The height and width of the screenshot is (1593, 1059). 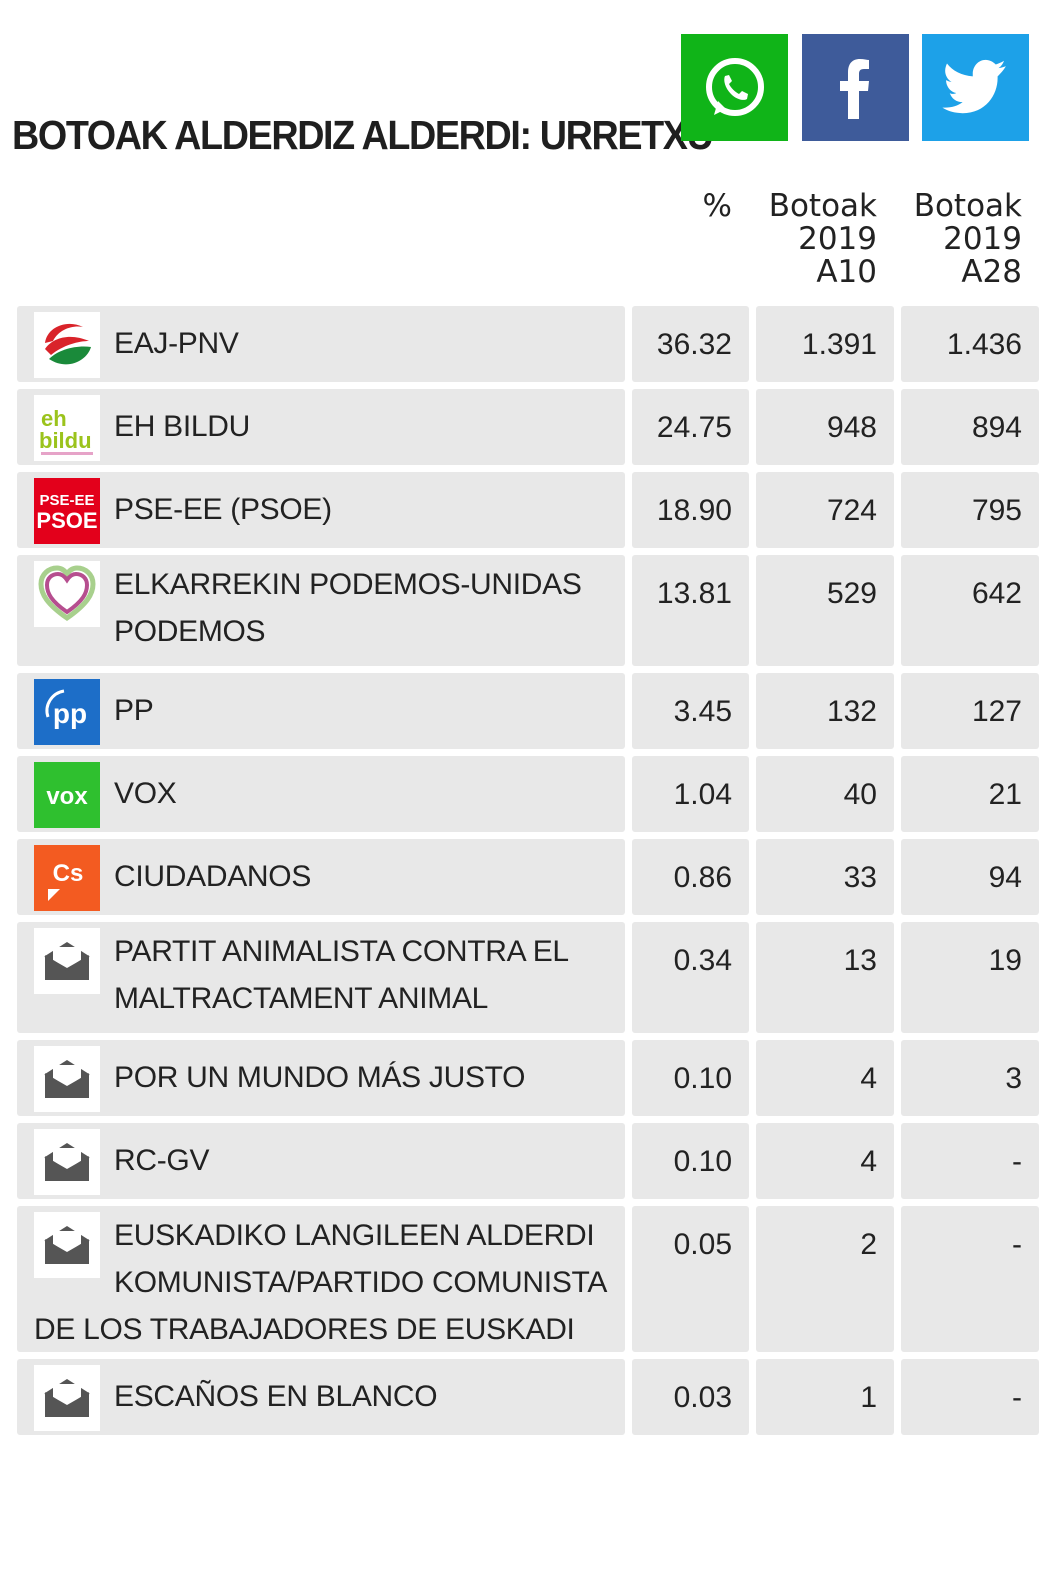 I want to click on percent-cell: 36.32, so click(x=690, y=344).